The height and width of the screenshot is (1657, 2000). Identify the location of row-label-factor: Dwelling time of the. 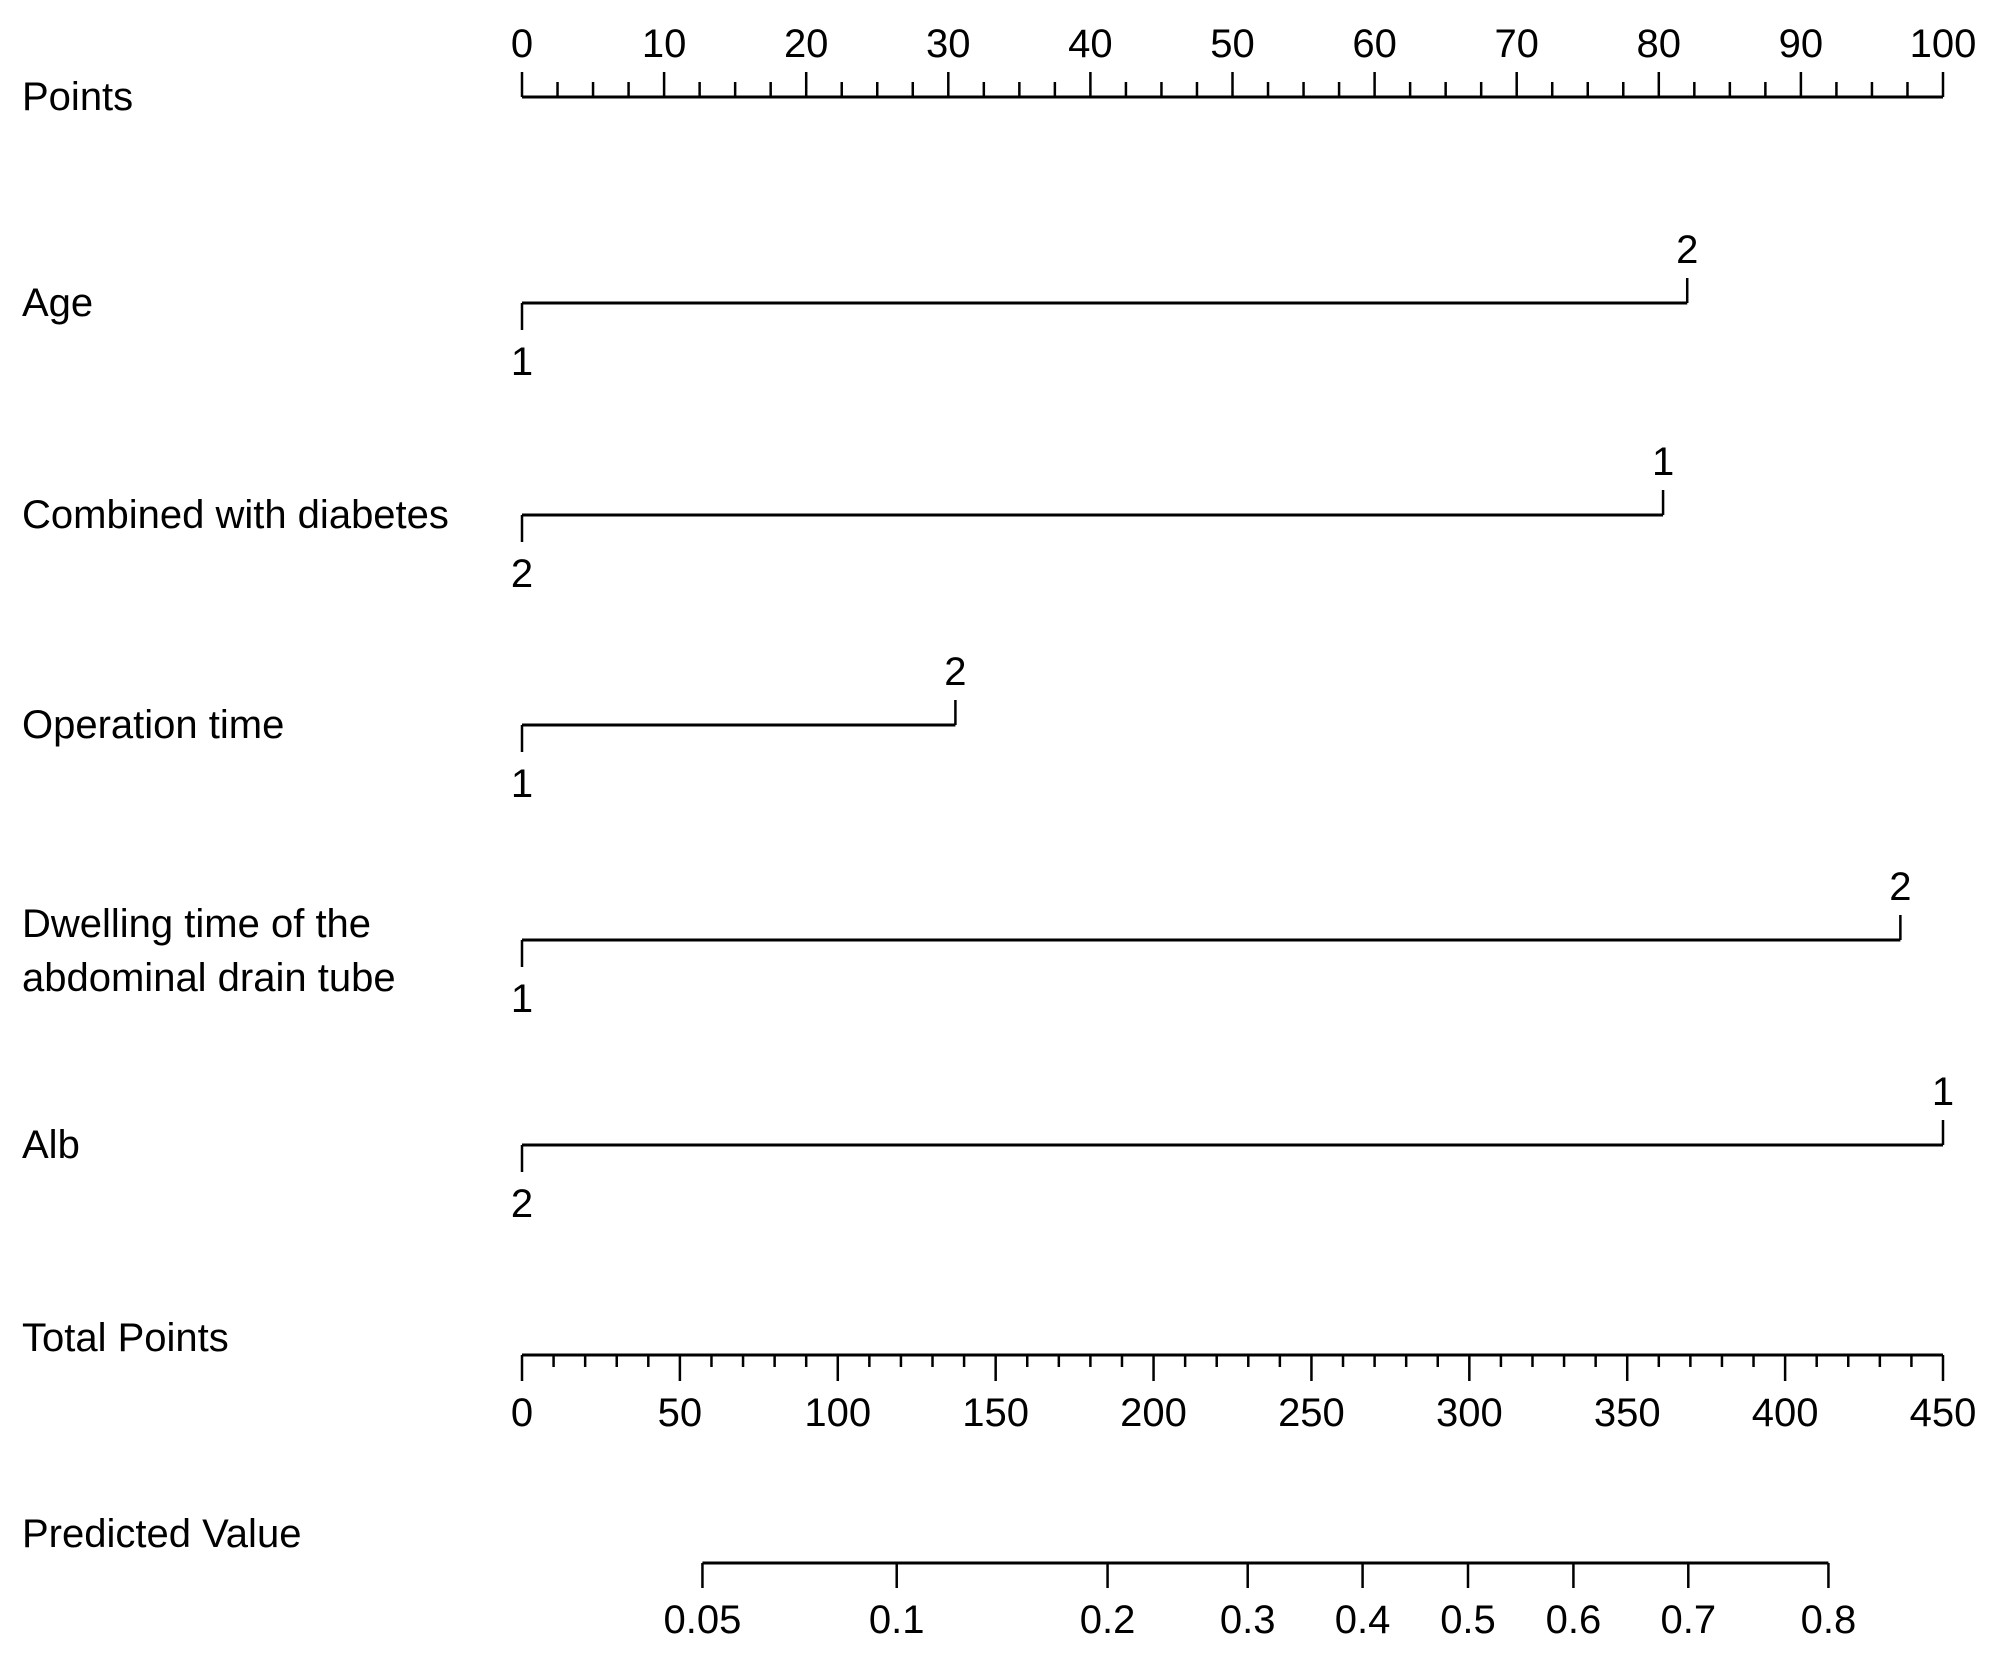
(196, 924).